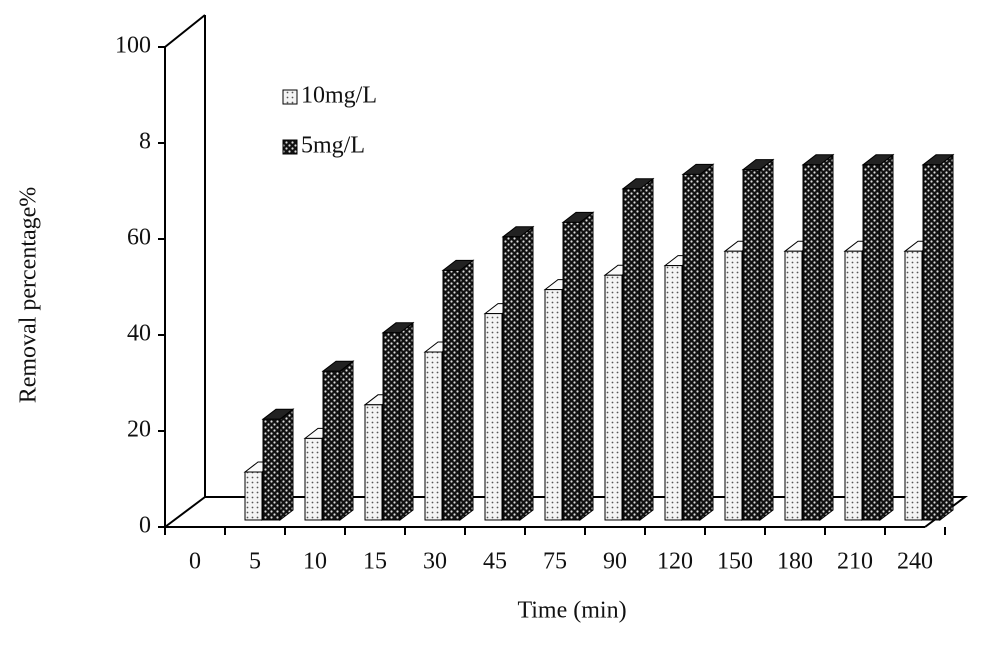  What do you see at coordinates (339, 96) in the screenshot?
I see `legend-label: 10mg/L` at bounding box center [339, 96].